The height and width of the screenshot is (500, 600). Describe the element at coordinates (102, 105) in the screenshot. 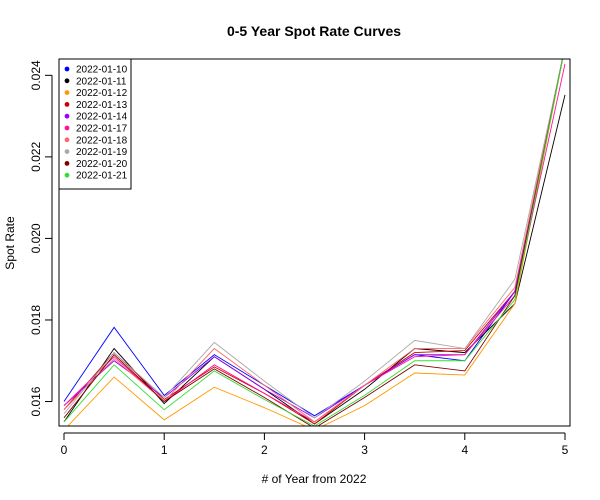

I see `legend-label: 2022-01-13` at that location.